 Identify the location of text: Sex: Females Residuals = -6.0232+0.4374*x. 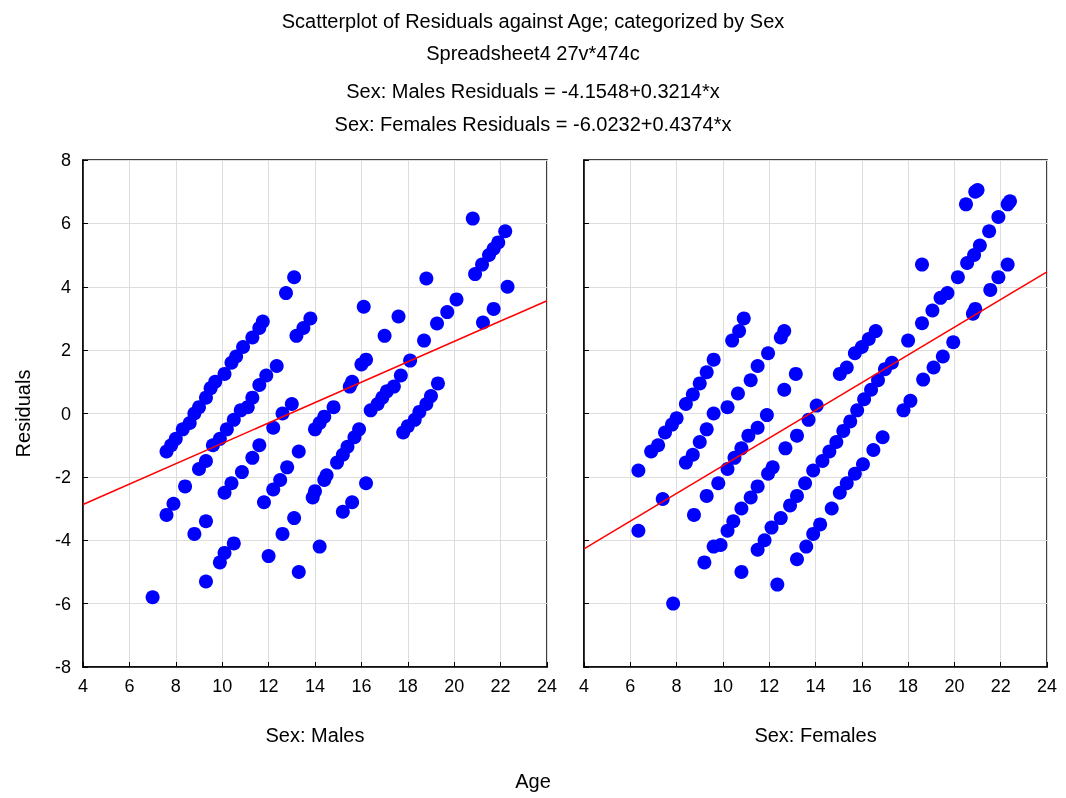
(533, 124).